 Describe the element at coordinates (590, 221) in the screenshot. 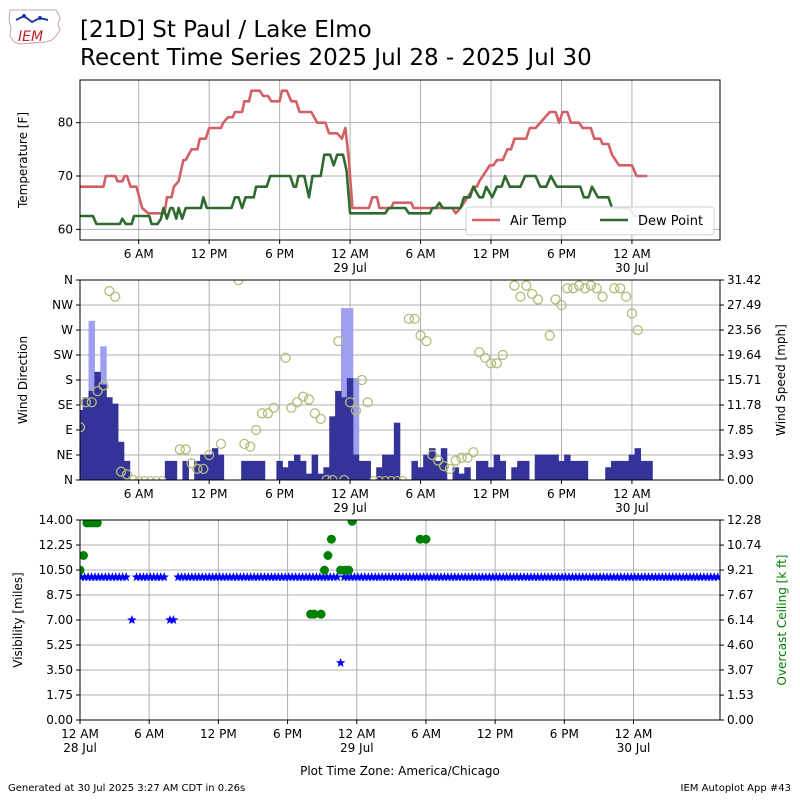

I see `legend: Air Temp Dew Point` at that location.